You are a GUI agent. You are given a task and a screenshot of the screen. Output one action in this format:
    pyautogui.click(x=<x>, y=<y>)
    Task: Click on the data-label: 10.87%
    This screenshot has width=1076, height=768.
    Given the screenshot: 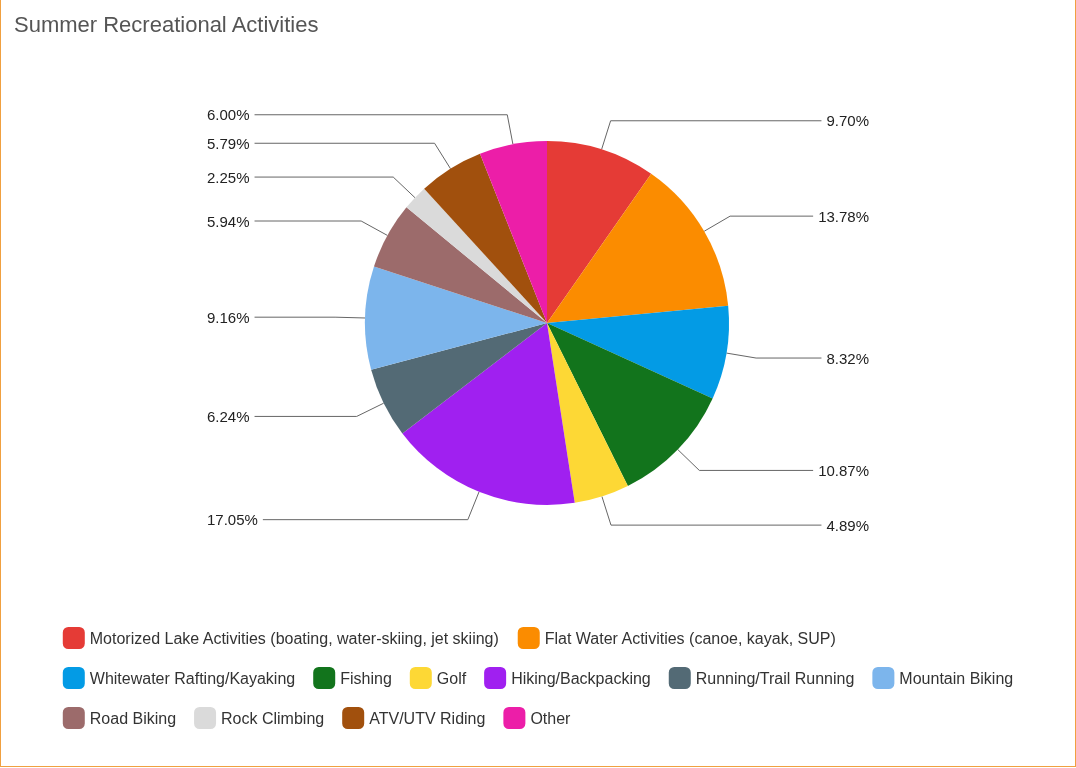 What is the action you would take?
    pyautogui.click(x=843, y=470)
    